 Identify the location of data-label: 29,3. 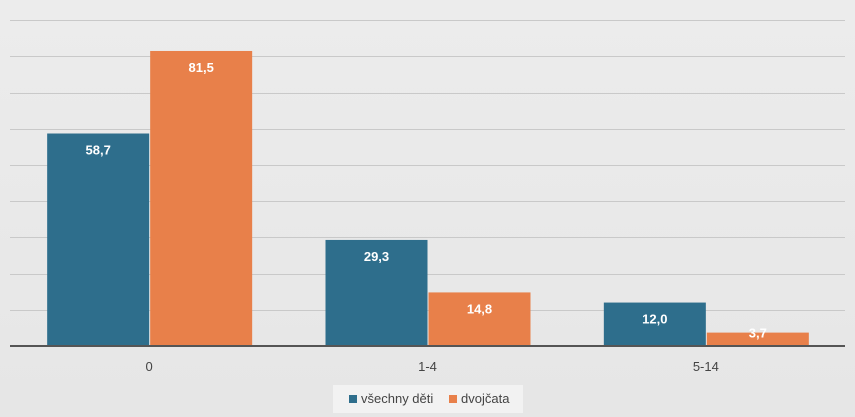
(376, 256).